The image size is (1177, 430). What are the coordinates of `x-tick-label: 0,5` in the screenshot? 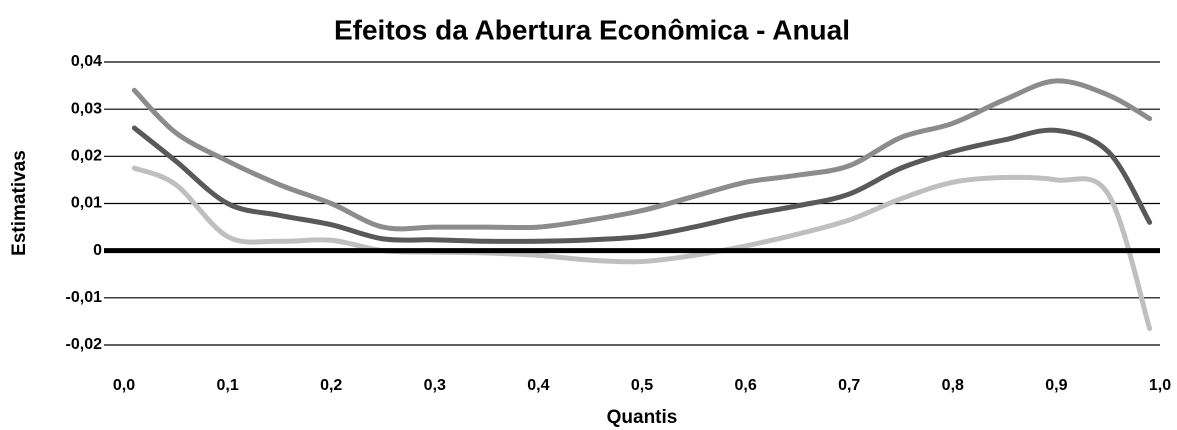 It's located at (642, 385).